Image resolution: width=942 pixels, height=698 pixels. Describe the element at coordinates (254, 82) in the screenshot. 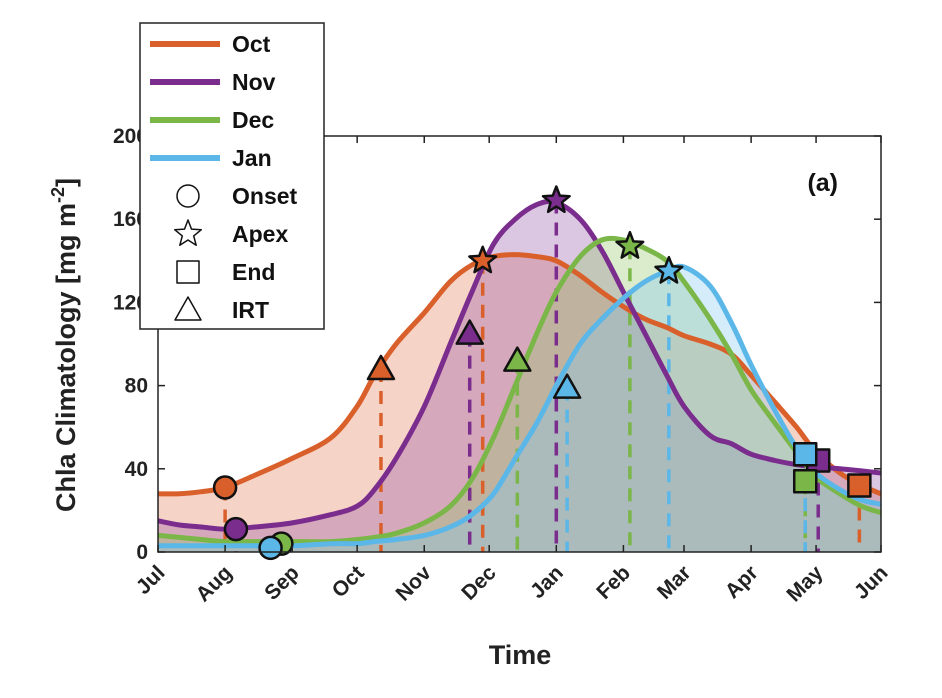

I see `legend-label-nov: Nov` at that location.